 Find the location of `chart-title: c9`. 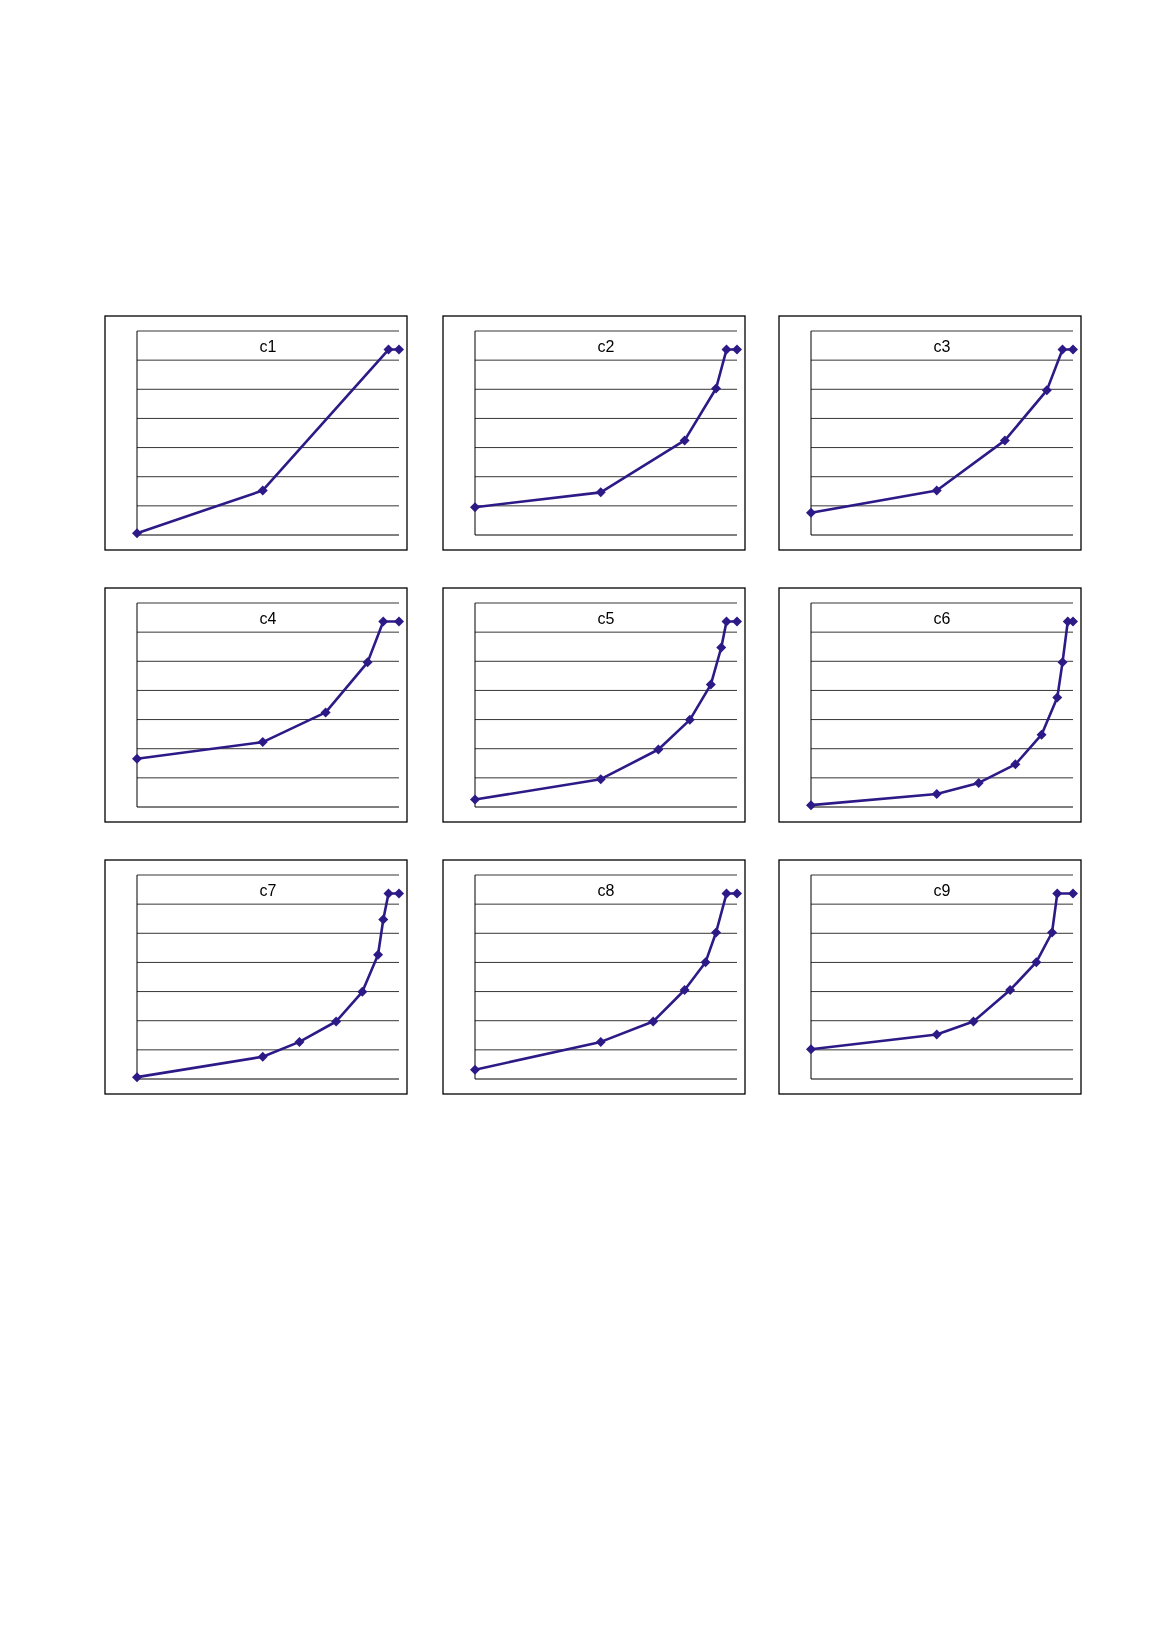

chart-title: c9 is located at coordinates (942, 890).